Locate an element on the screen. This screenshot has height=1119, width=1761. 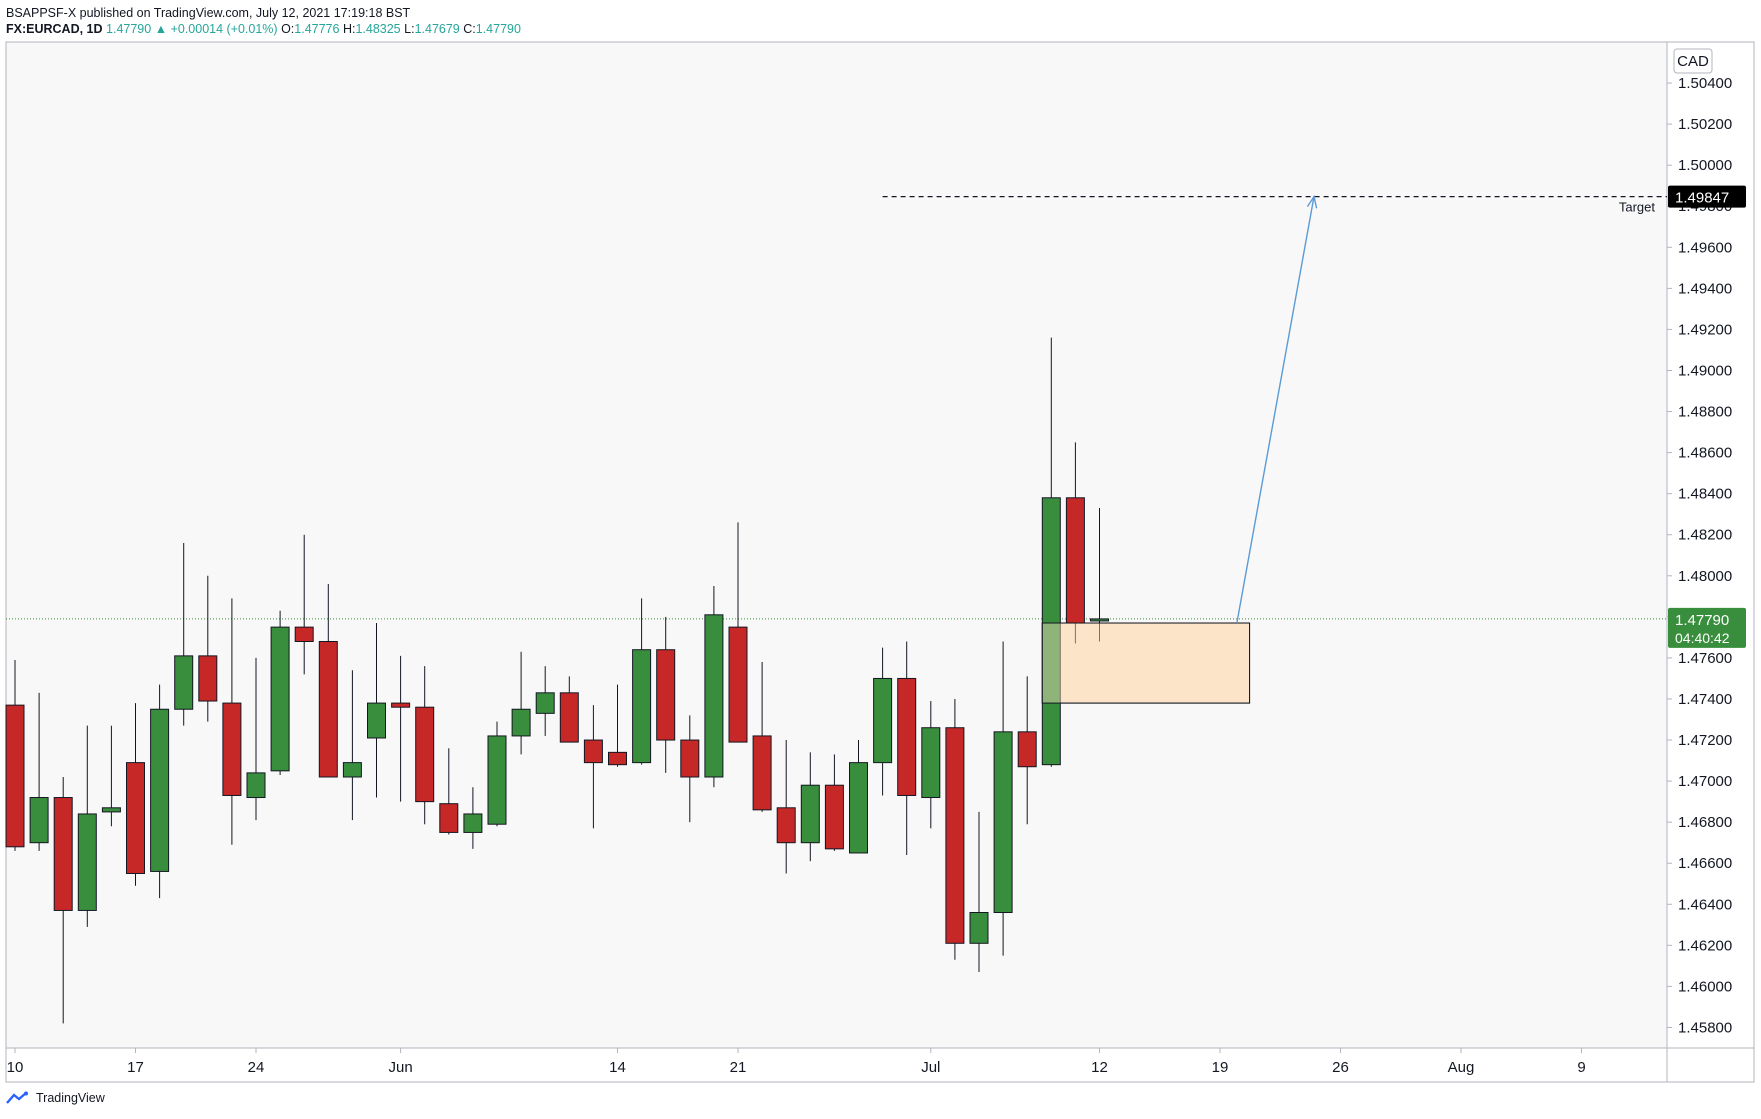
arrow-head-icon is located at coordinates (1312, 201).